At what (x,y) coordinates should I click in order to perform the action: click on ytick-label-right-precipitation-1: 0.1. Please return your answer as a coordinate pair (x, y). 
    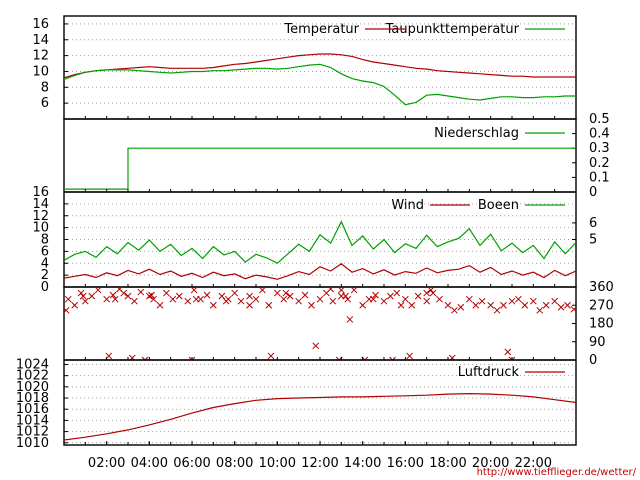
    Looking at the image, I should click on (599, 177).